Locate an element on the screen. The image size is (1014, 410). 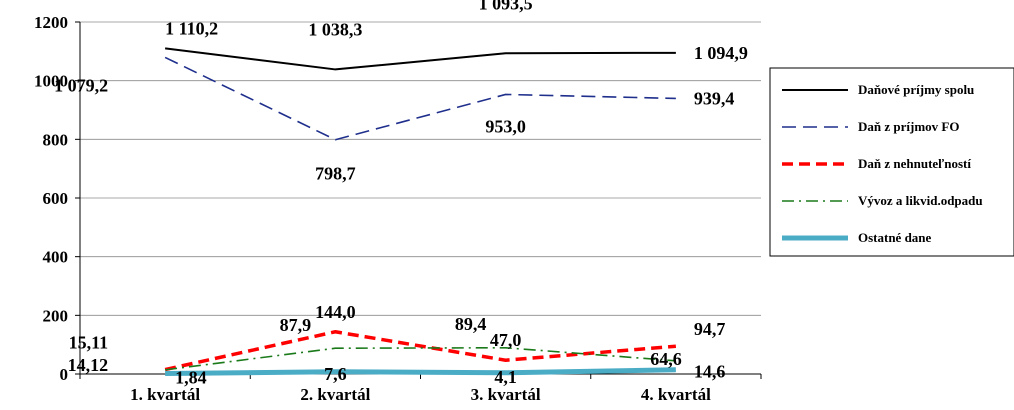
legend-label: Ostatné dane is located at coordinates (895, 237).